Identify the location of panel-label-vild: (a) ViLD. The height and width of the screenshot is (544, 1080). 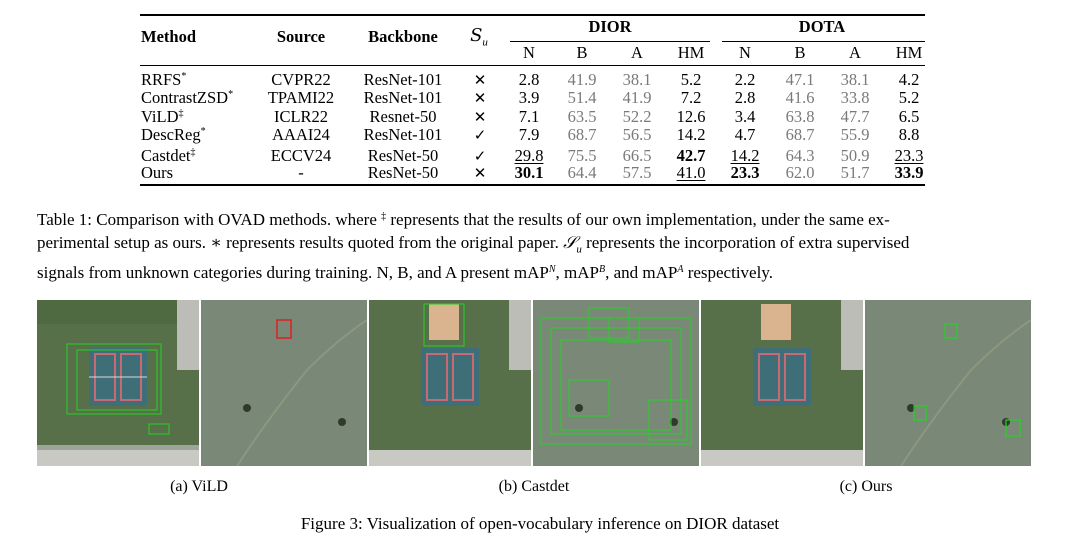
(199, 486).